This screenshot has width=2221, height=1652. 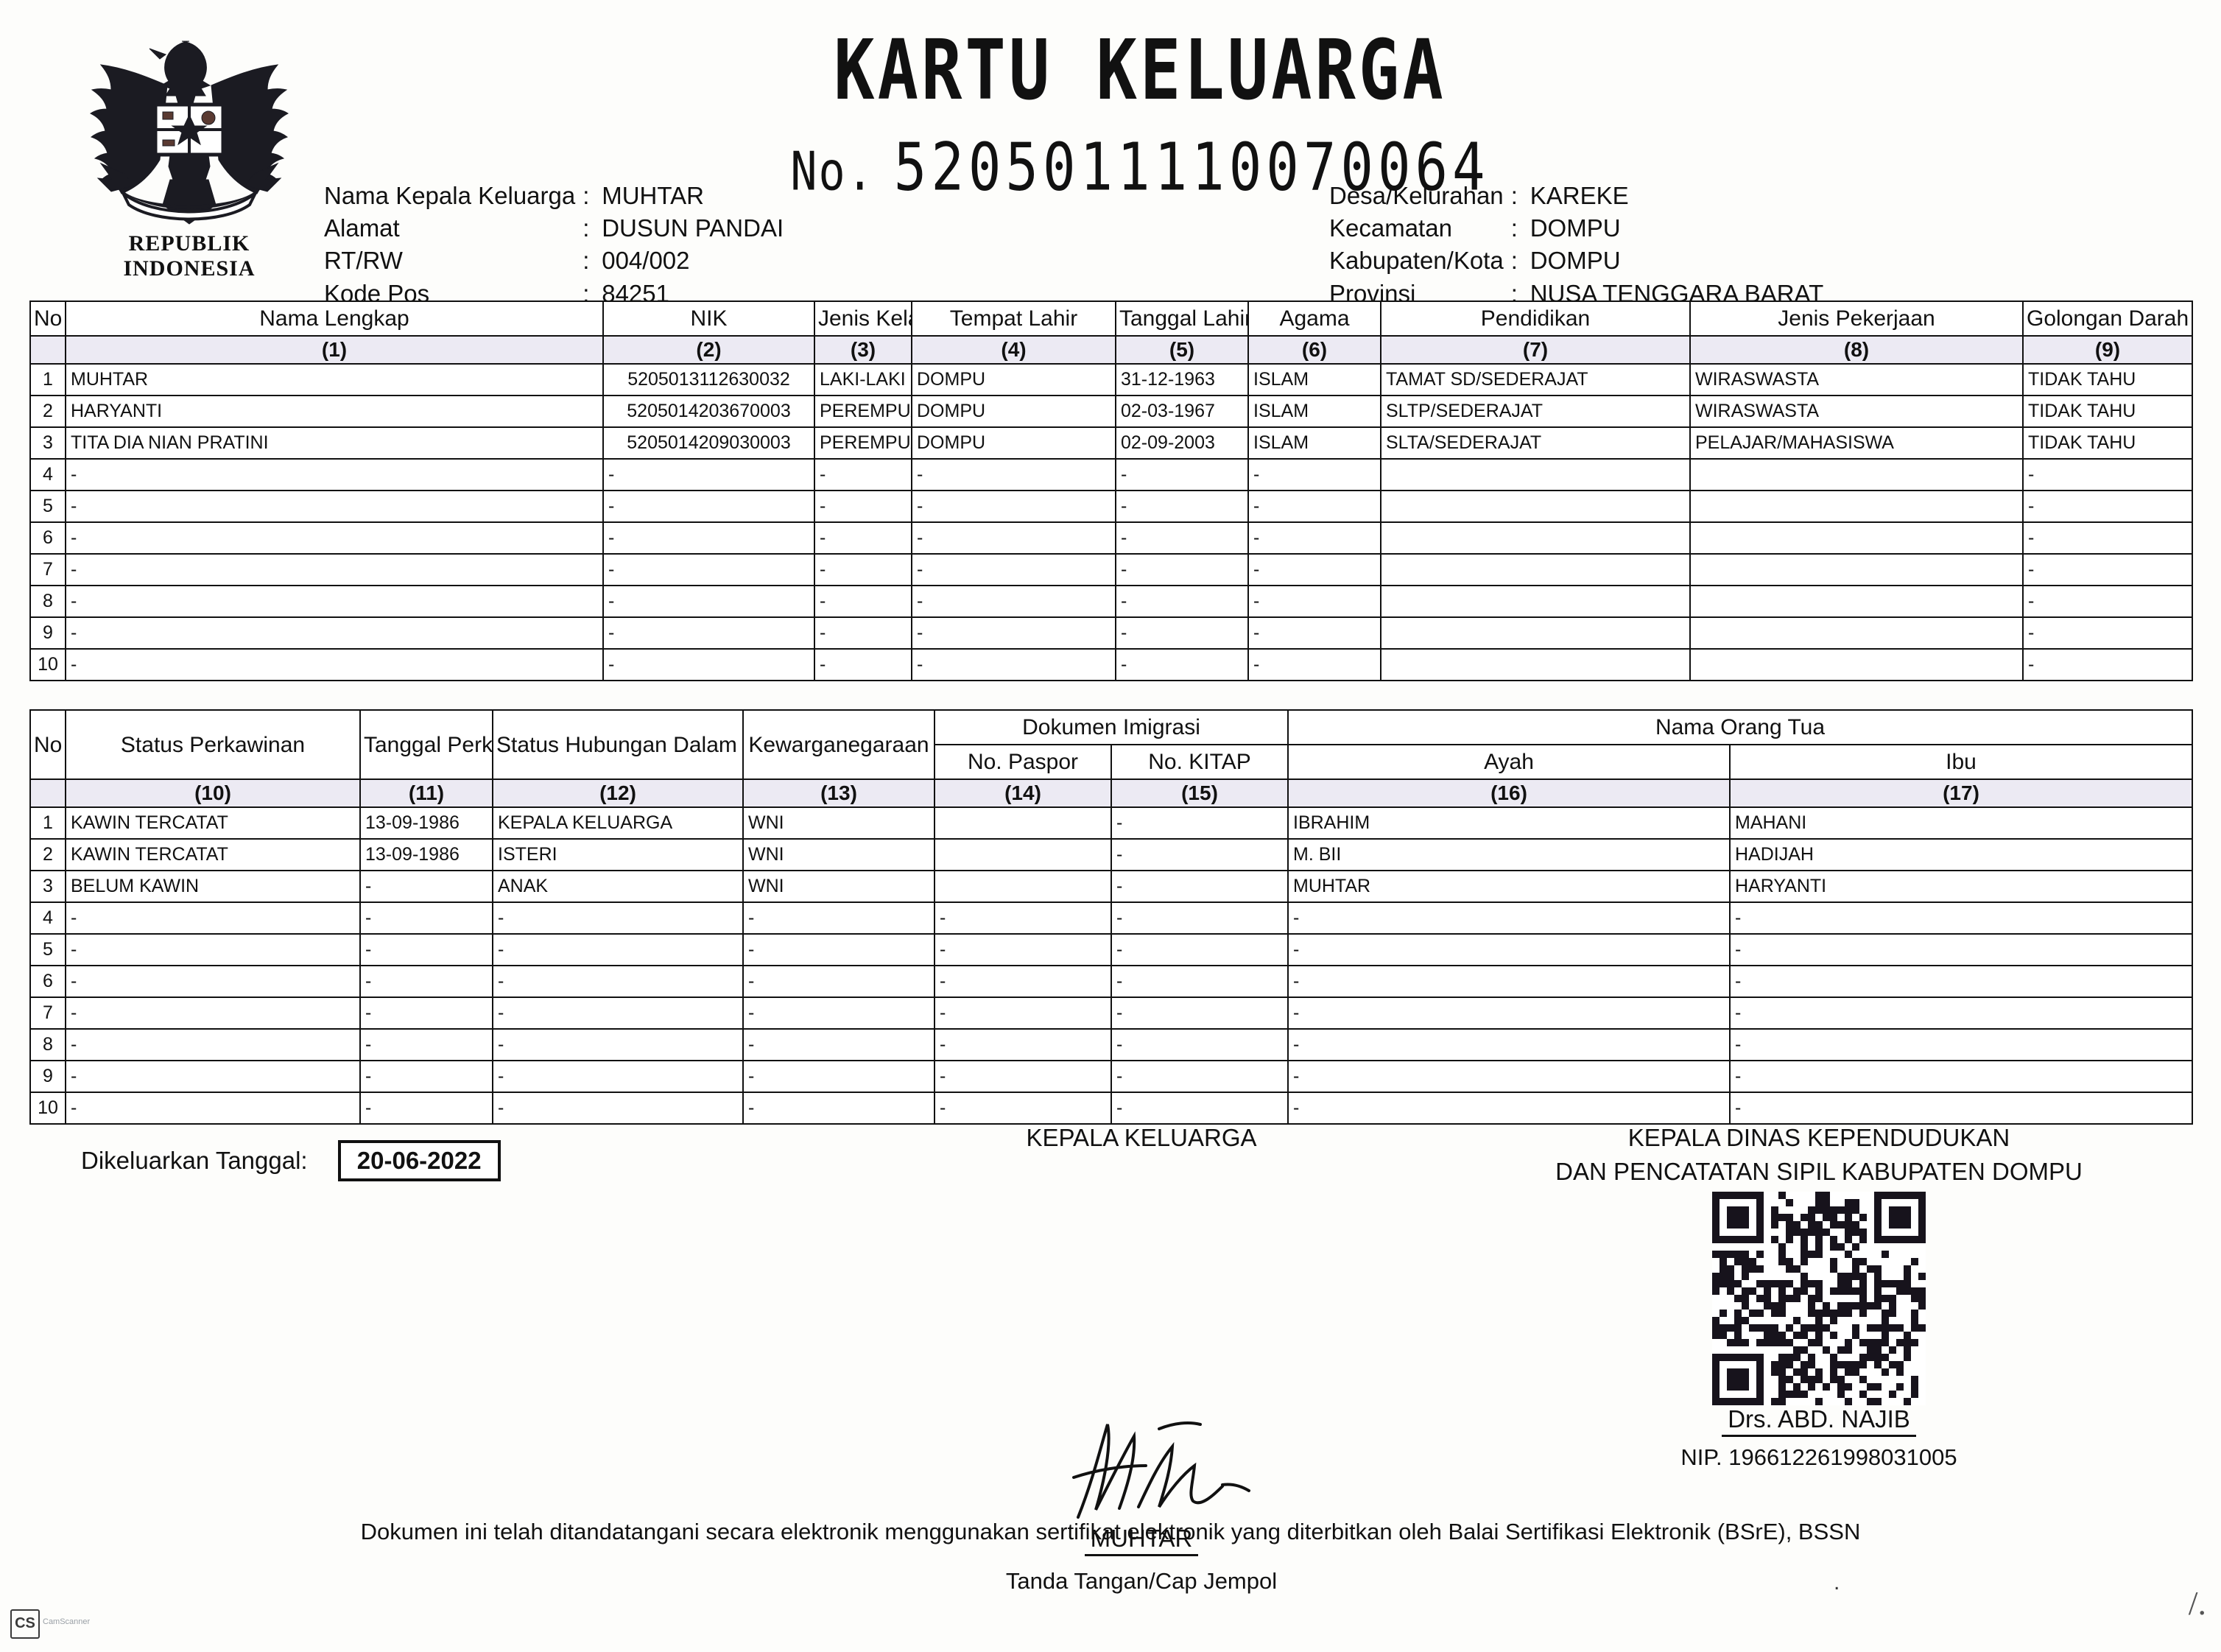 What do you see at coordinates (863, 443) in the screenshot?
I see `member-jenis-kelamin: PEREMPUAN` at bounding box center [863, 443].